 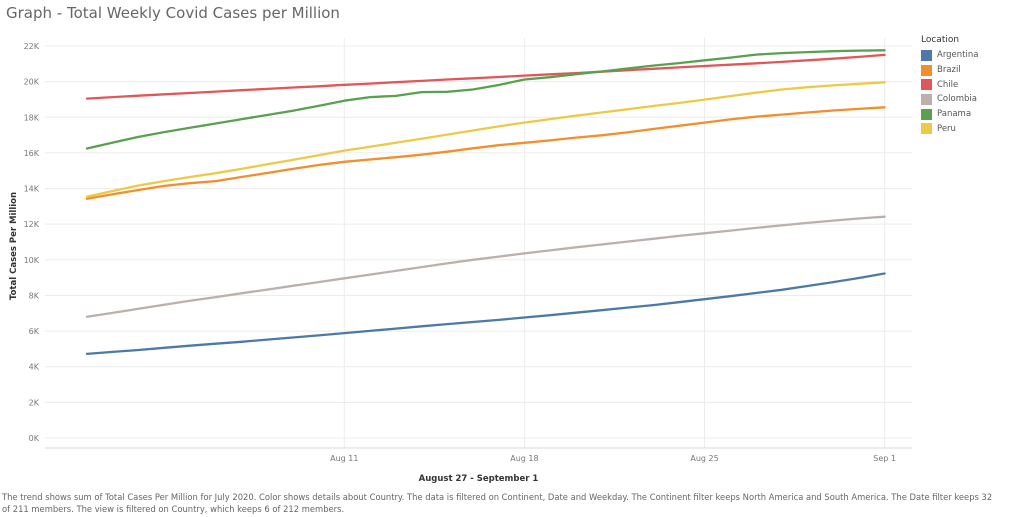 I want to click on y-tick-label: 22K, so click(x=32, y=46).